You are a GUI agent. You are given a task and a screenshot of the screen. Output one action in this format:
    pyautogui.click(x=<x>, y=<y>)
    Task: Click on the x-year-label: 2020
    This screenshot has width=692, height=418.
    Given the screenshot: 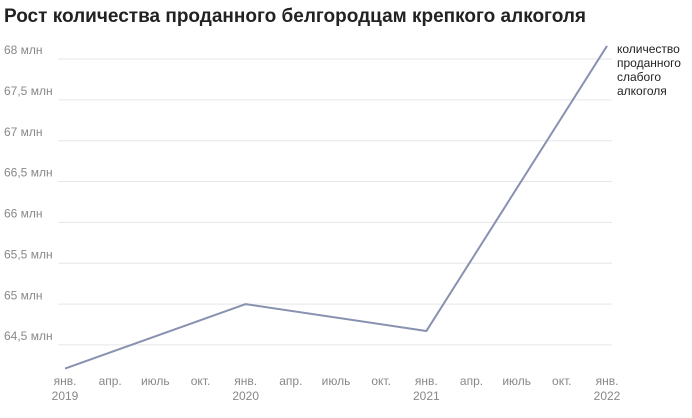 What is the action you would take?
    pyautogui.click(x=245, y=396)
    